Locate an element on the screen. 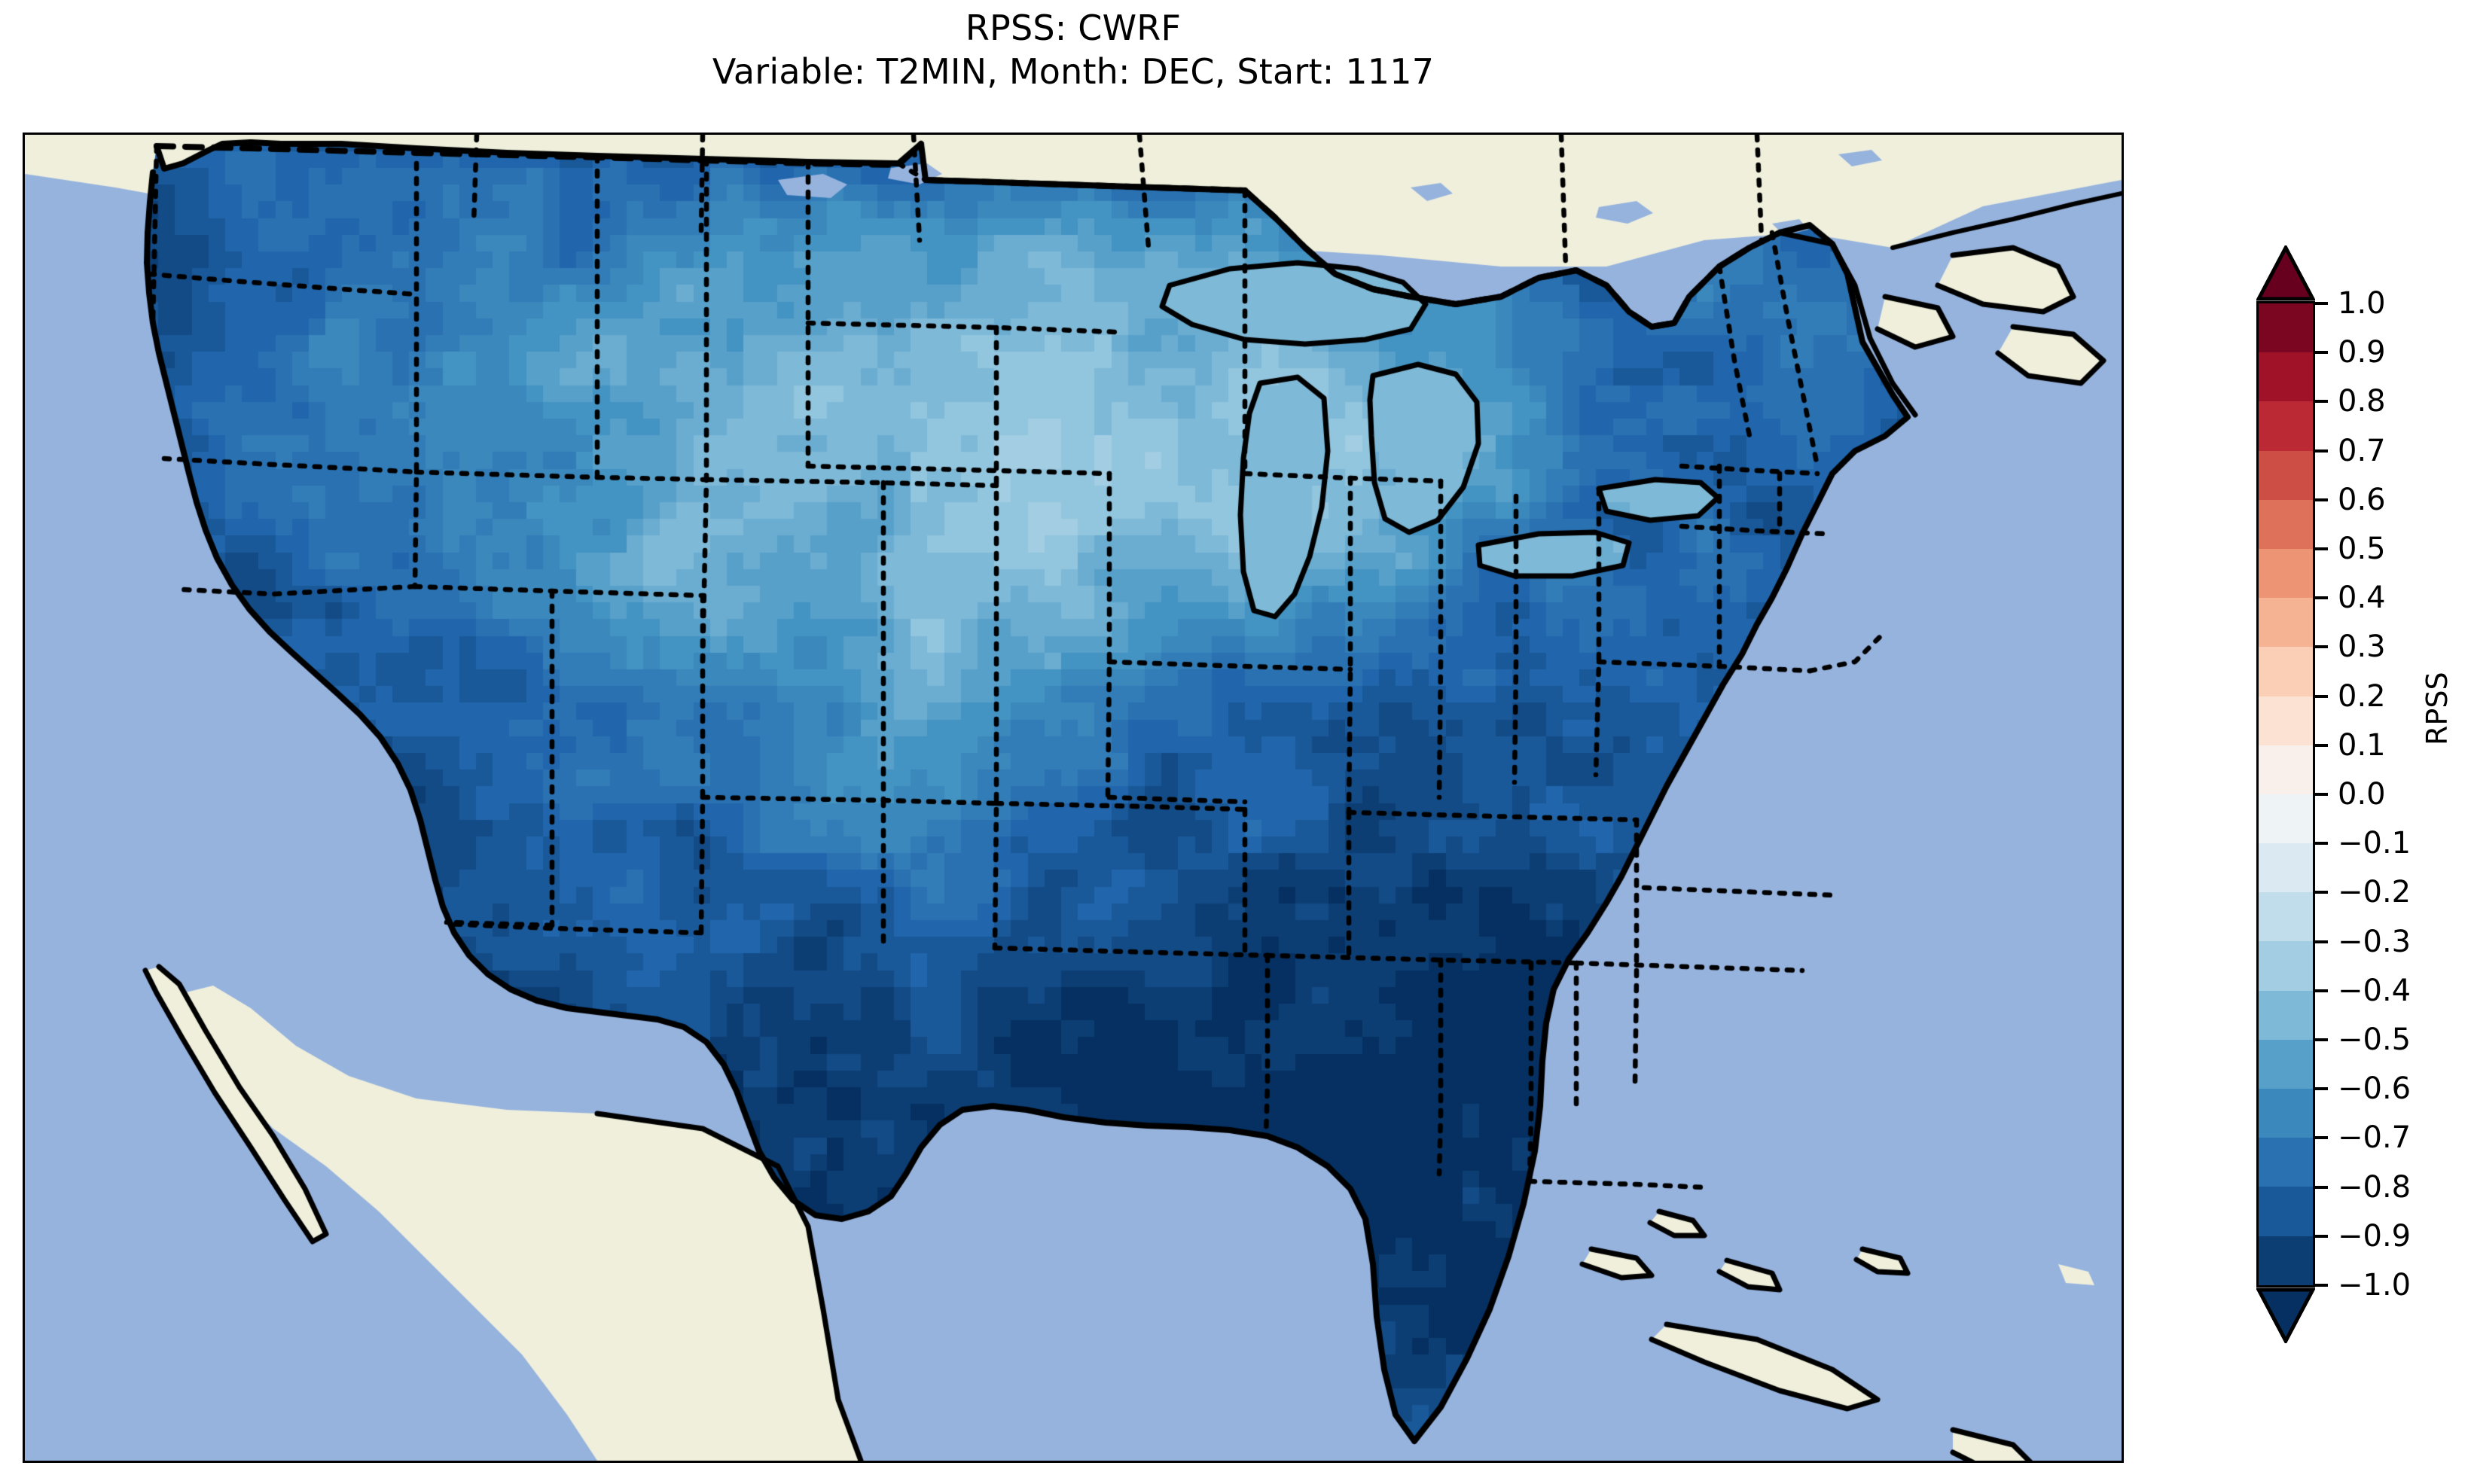 The width and height of the screenshot is (2474, 1484). colorbar-tick-text: 0.4 is located at coordinates (2362, 598).